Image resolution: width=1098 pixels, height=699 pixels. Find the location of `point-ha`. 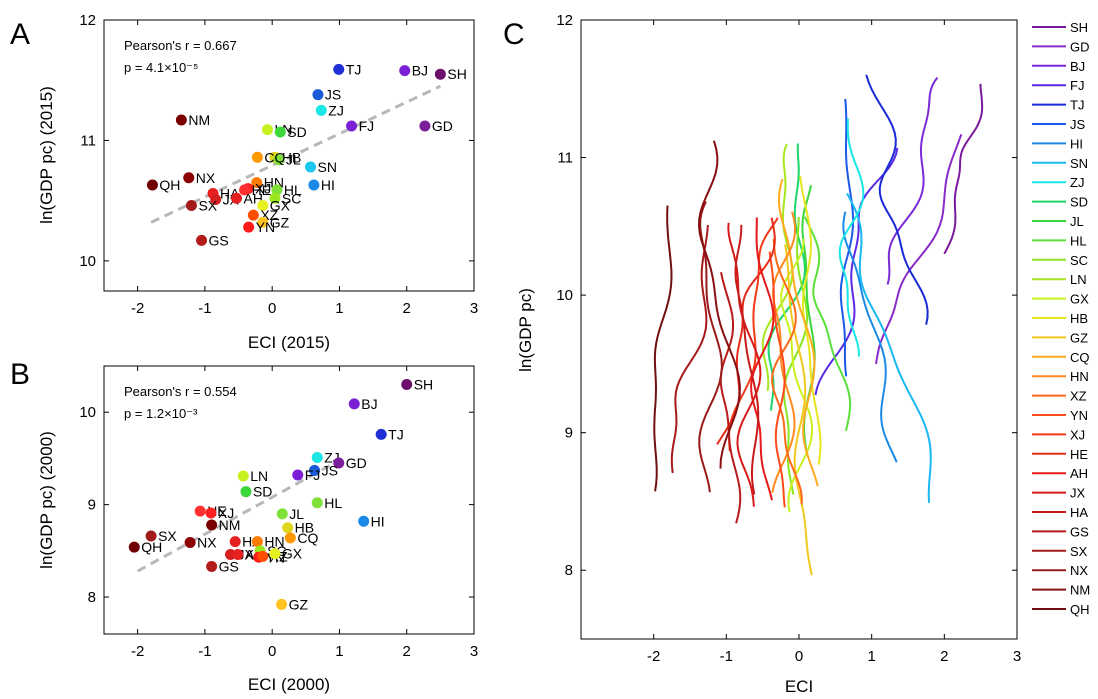

point-ha is located at coordinates (235, 541).